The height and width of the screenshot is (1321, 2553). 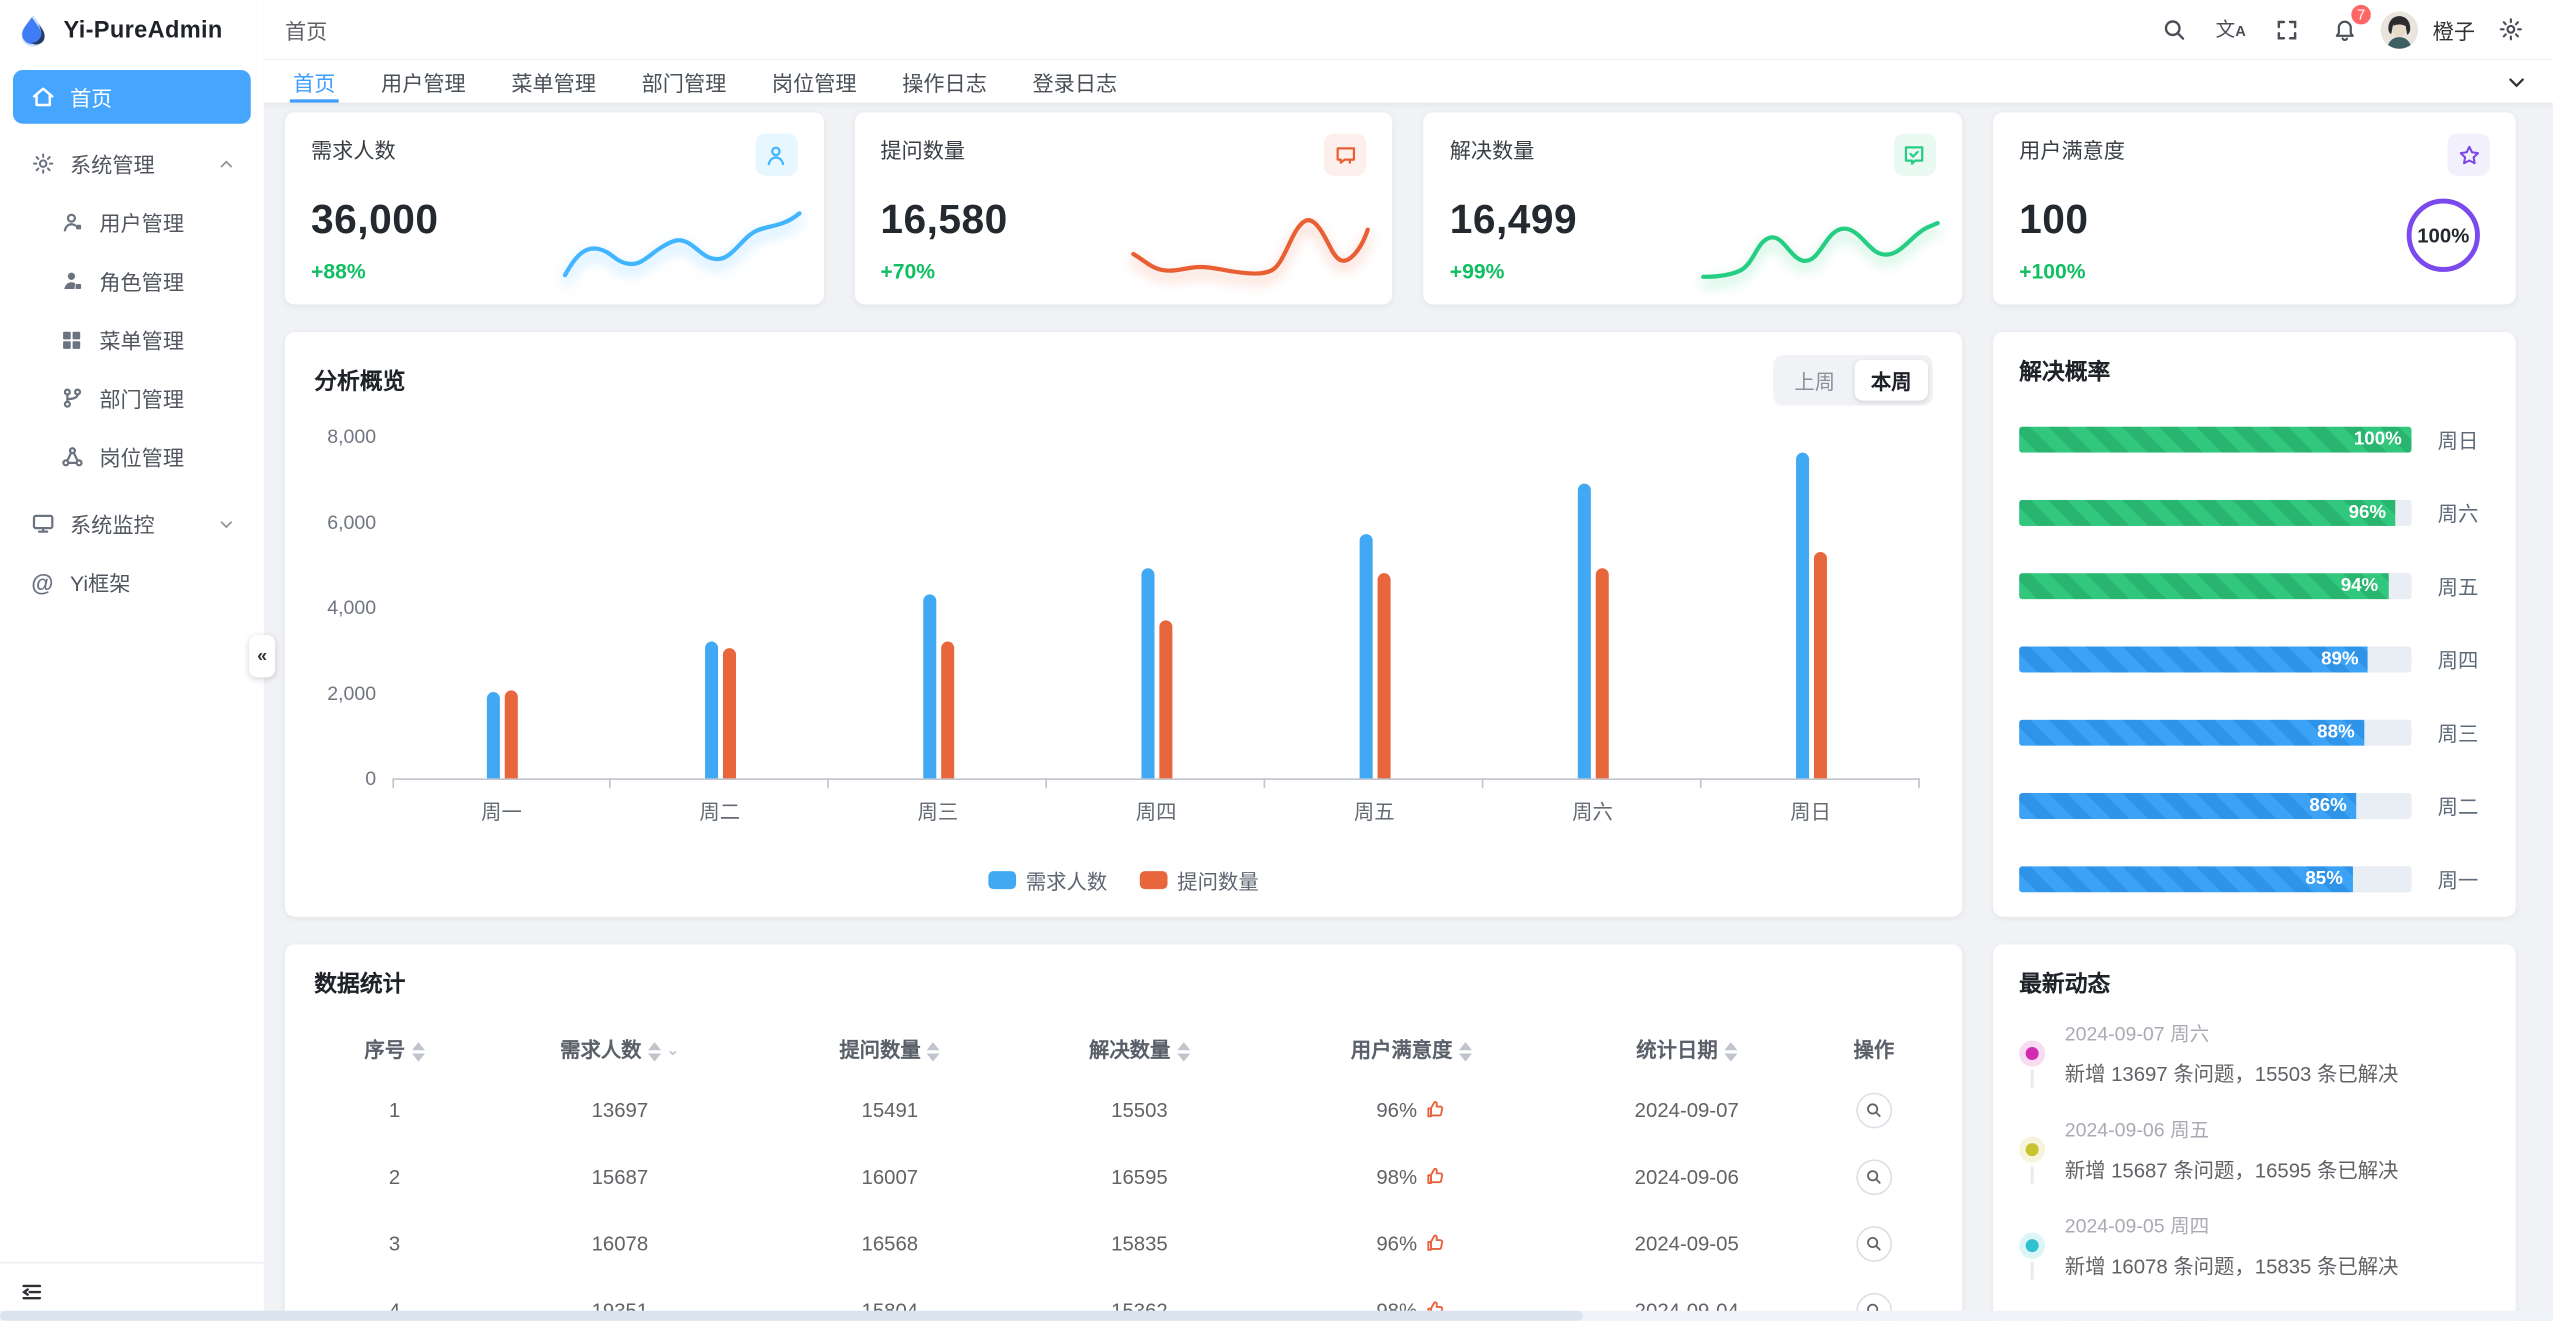 What do you see at coordinates (2359, 585) in the screenshot?
I see `progress-percent: 94%` at bounding box center [2359, 585].